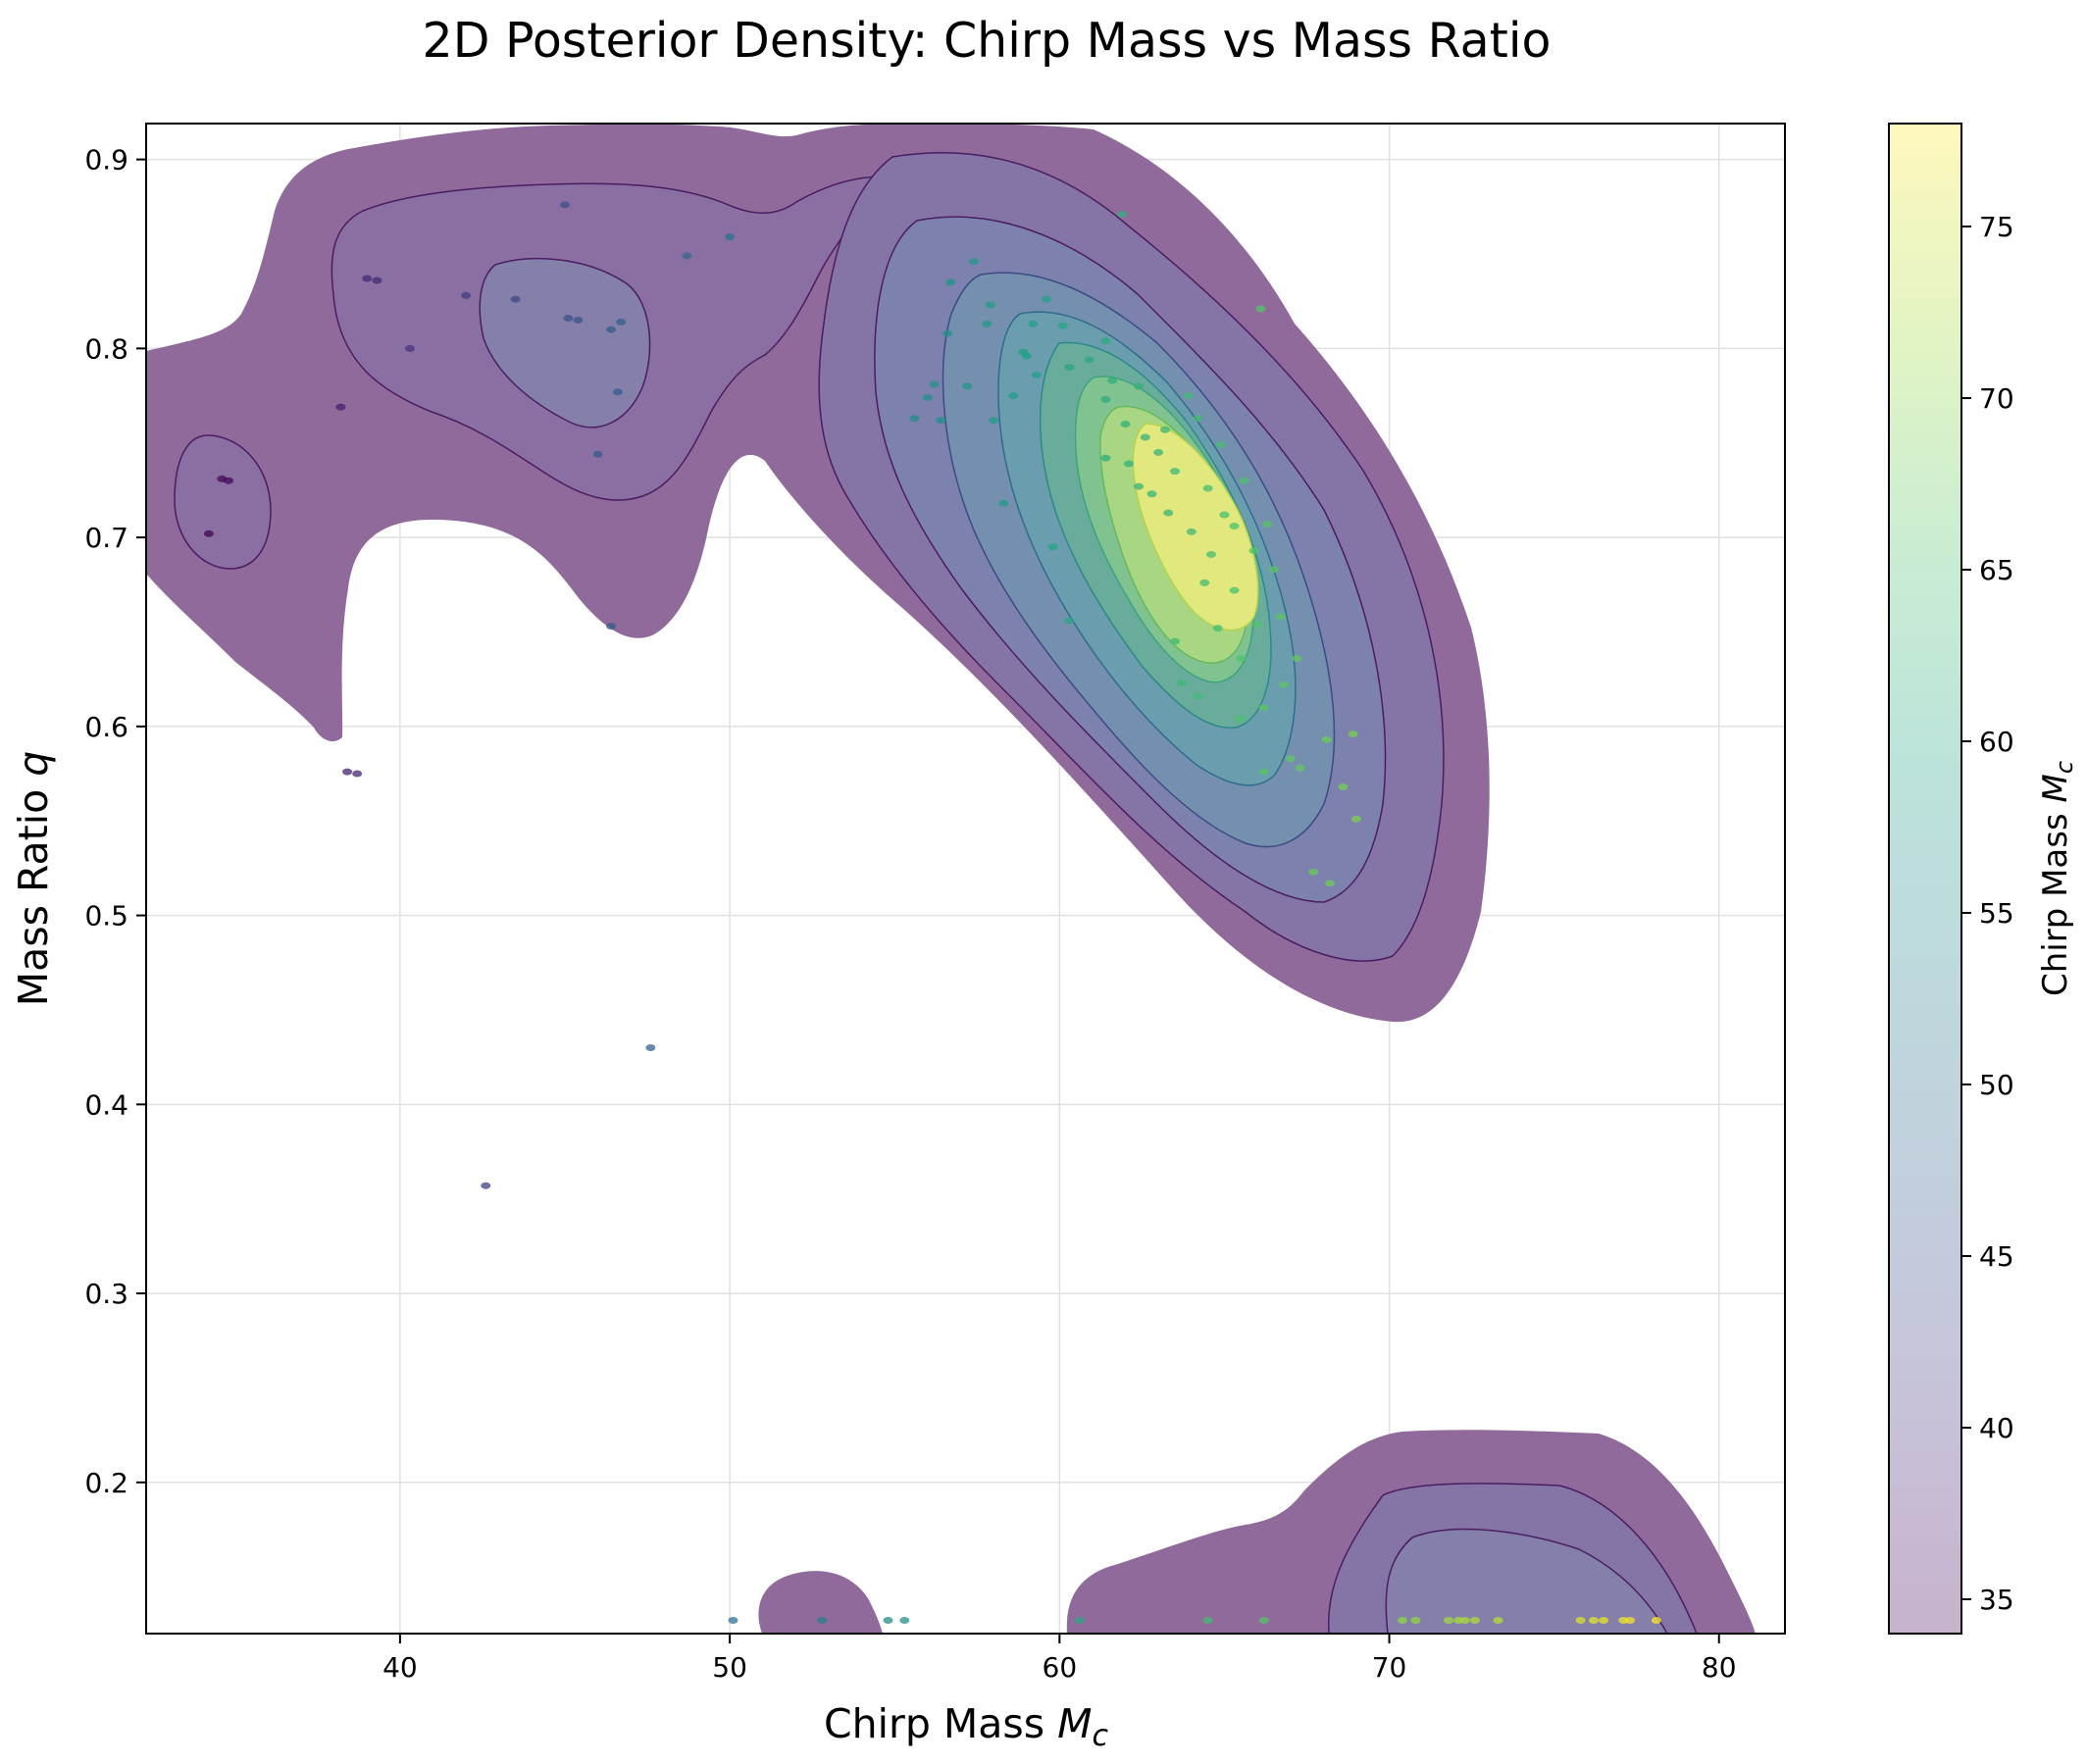 The height and width of the screenshot is (1764, 2087). I want to click on y-tick-label-7: 0.9, so click(106, 160).